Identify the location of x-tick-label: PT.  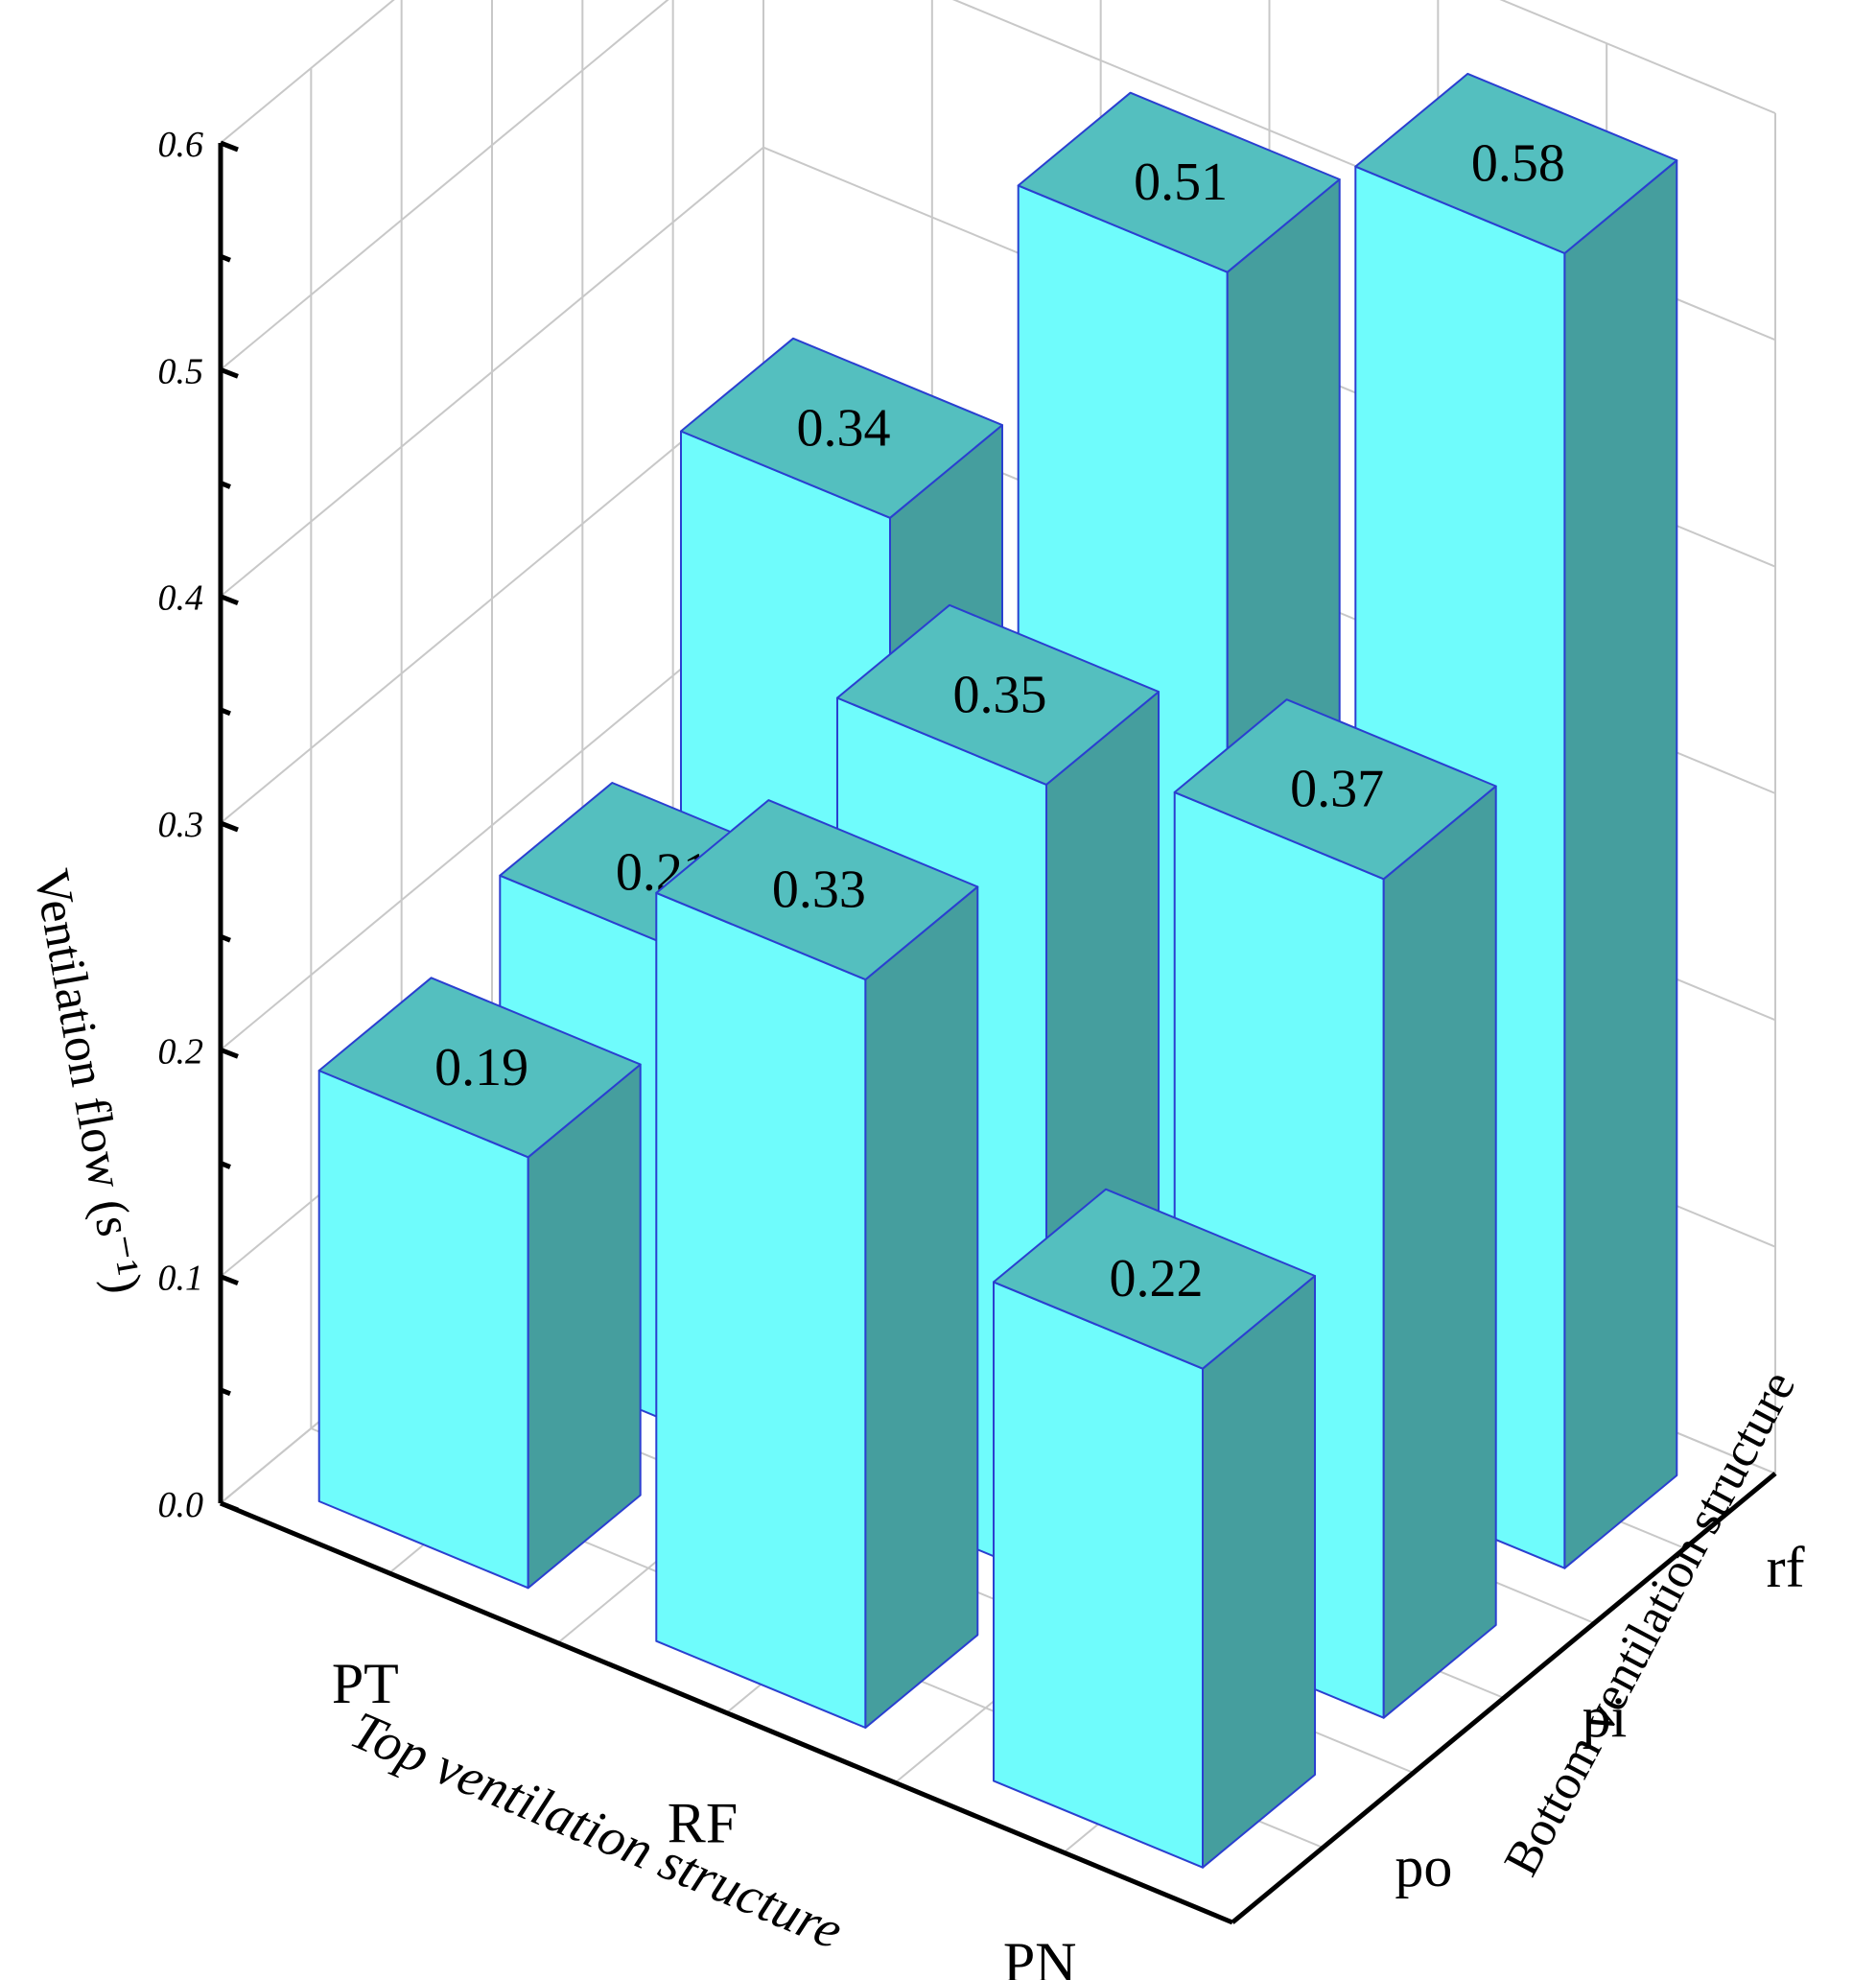
(365, 1684).